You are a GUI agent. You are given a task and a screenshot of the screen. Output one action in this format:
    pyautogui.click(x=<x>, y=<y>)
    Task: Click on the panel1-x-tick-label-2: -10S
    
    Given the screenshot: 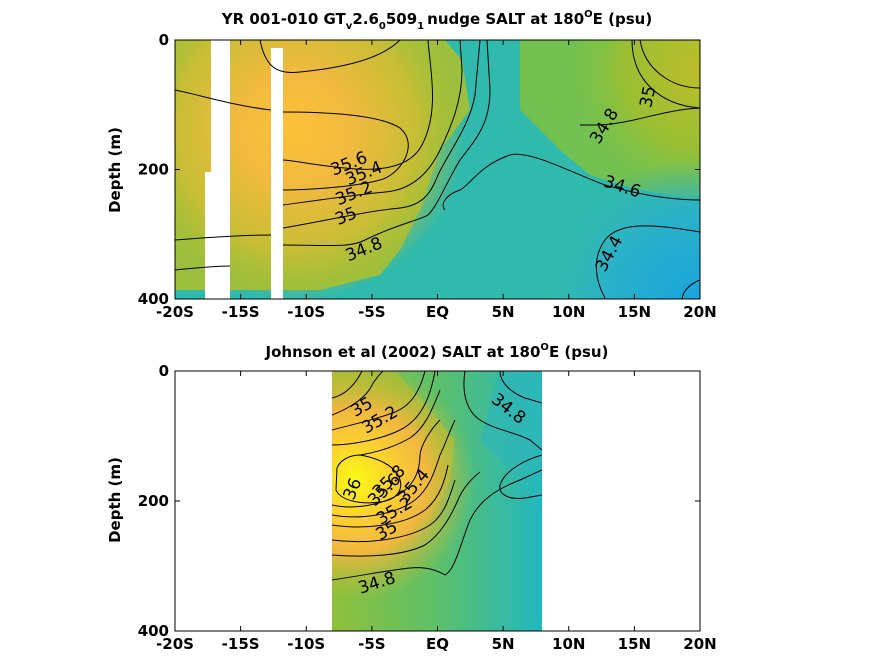 What is the action you would take?
    pyautogui.click(x=306, y=312)
    